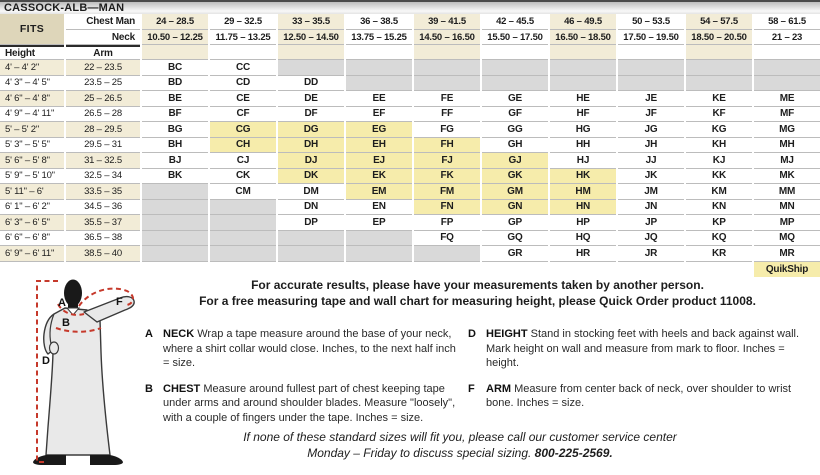  I want to click on size-cell: BH, so click(175, 145).